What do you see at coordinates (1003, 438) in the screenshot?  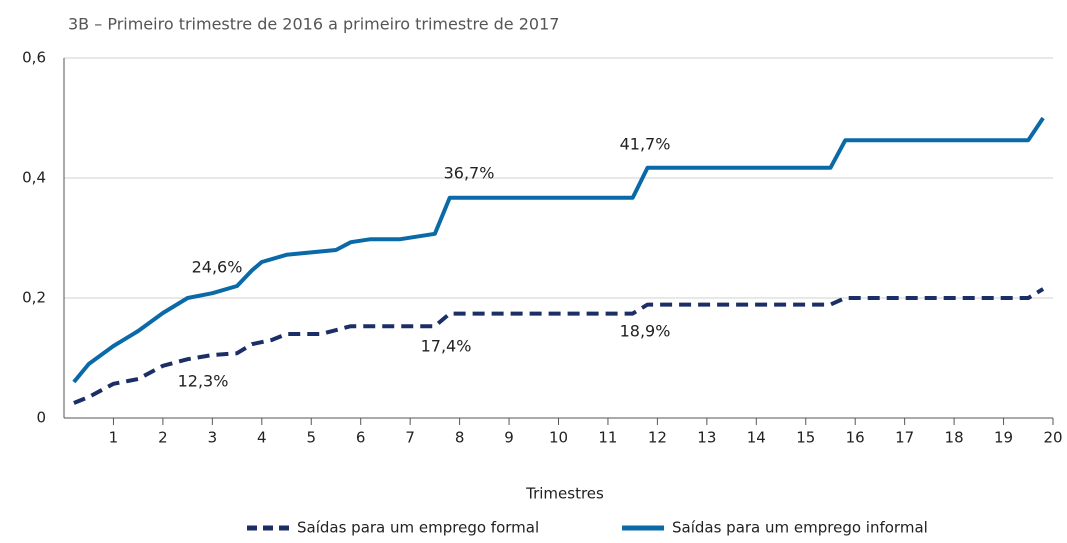 I see `x-tick-label: 19` at bounding box center [1003, 438].